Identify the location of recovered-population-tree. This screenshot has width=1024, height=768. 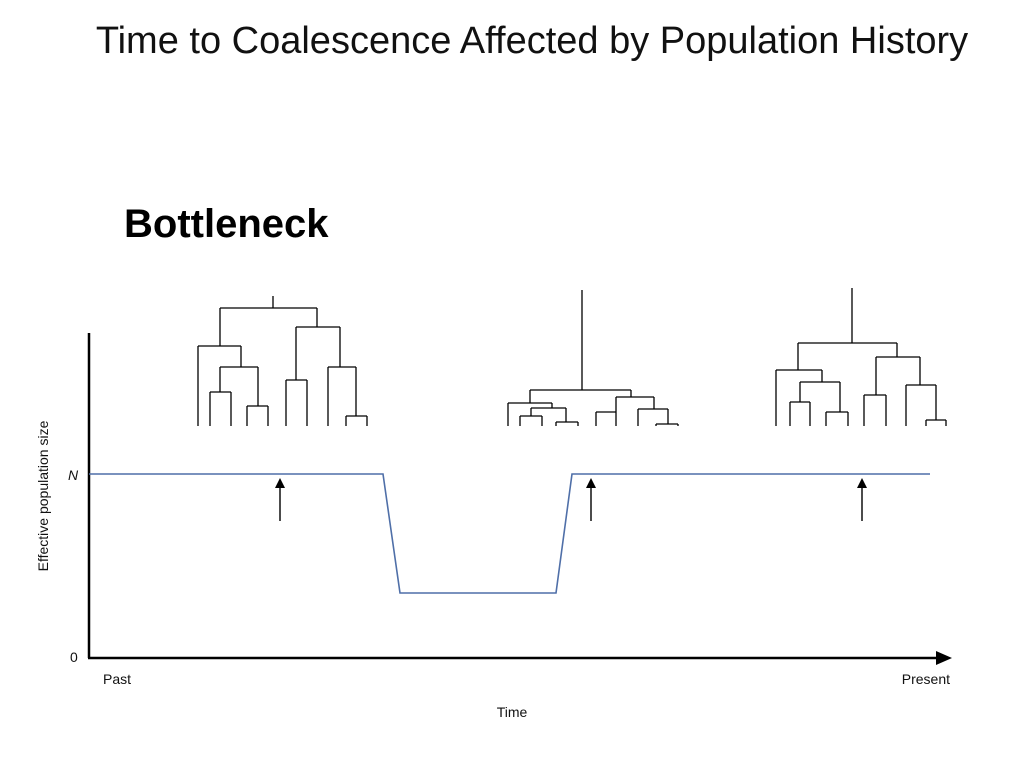
(861, 357).